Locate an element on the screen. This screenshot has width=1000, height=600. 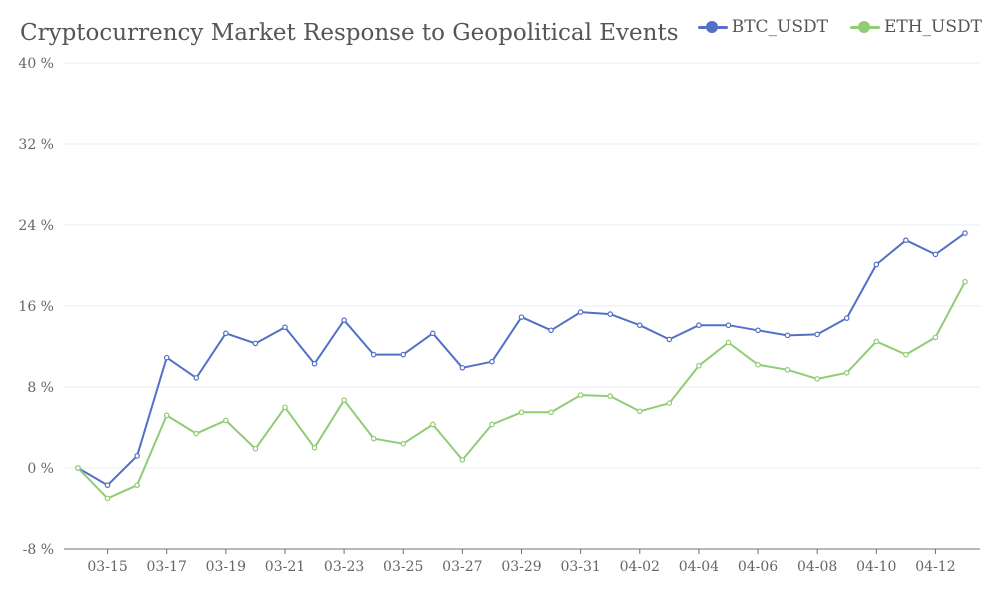
legend-swatch-eth is located at coordinates (864, 27).